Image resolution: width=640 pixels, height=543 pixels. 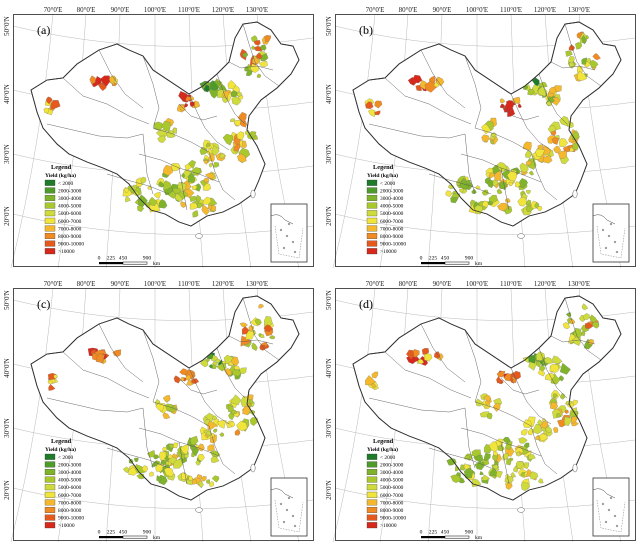 I want to click on yield-patches, so click(x=161, y=396).